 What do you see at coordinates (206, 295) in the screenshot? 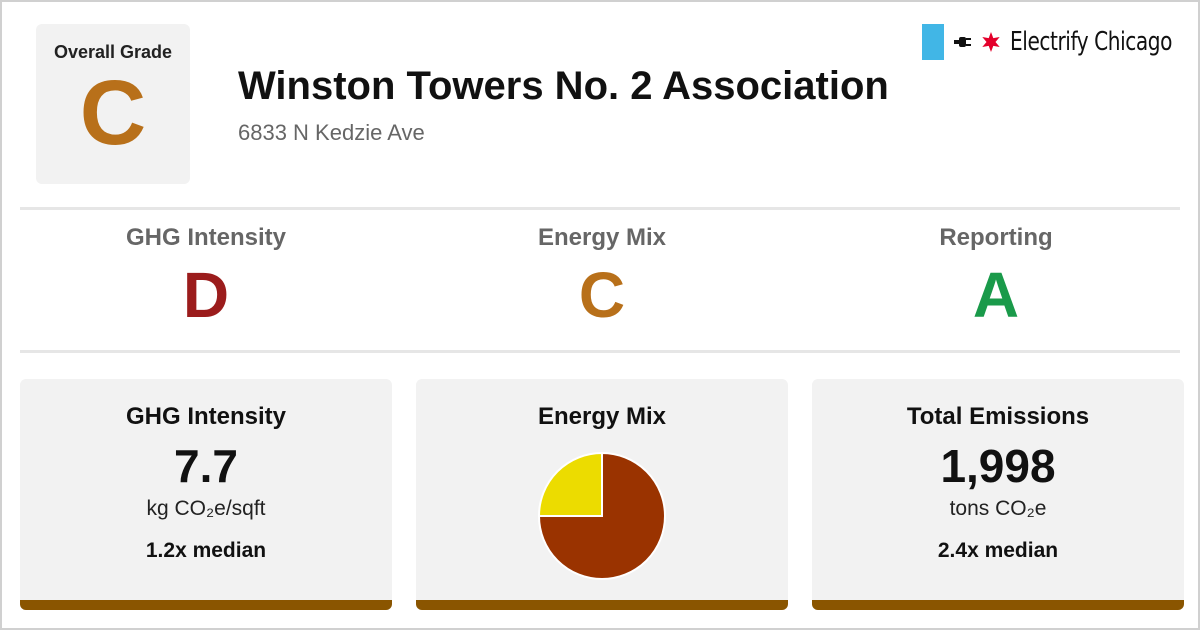
I see `subgrade-letter: D` at bounding box center [206, 295].